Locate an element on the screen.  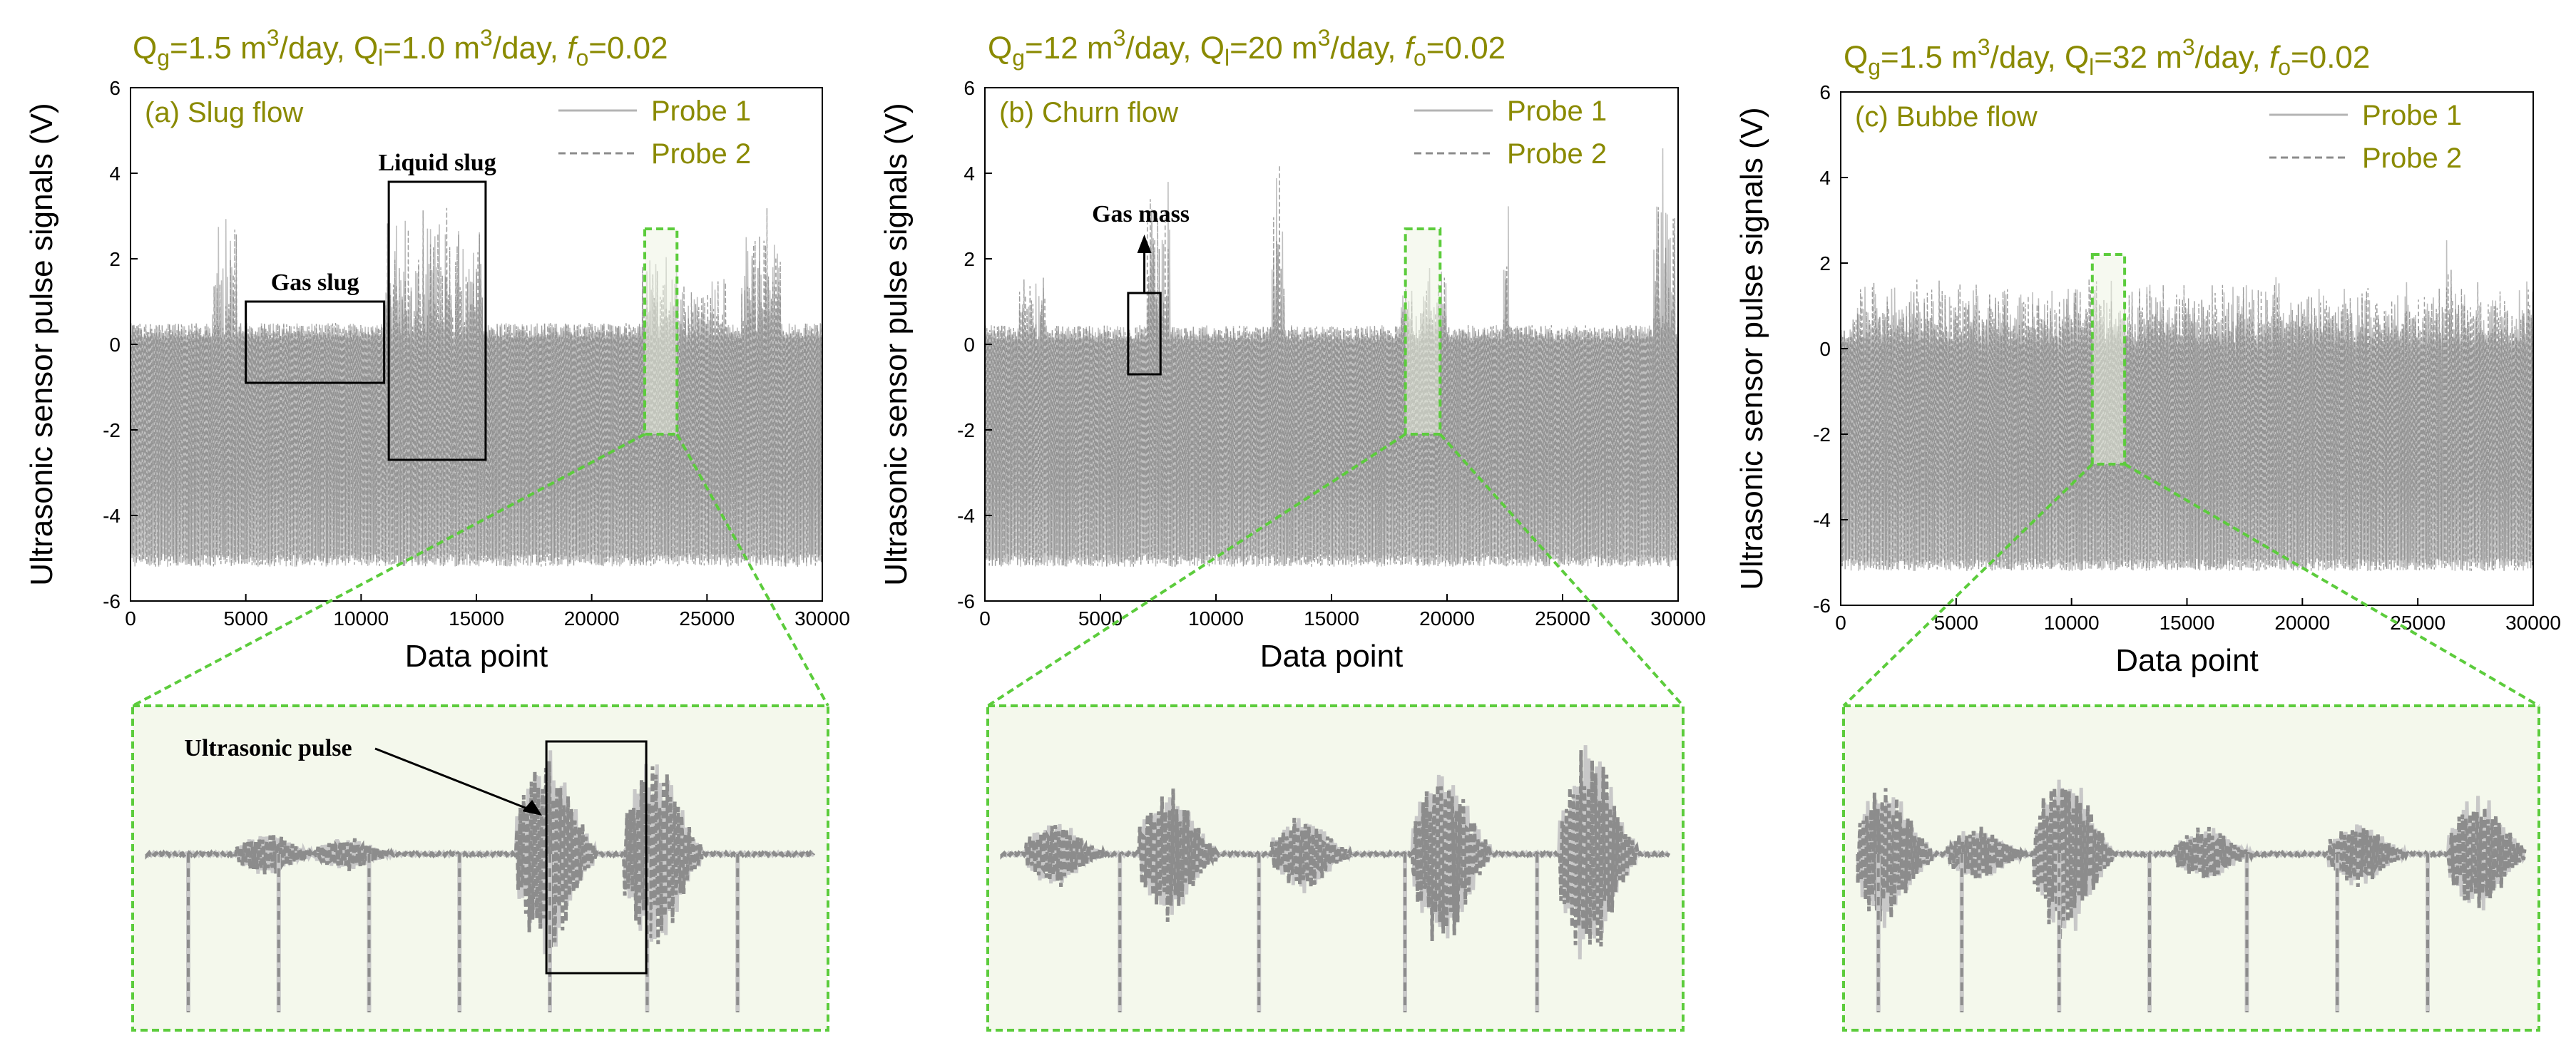
annotation-label: Gas slug is located at coordinates (315, 282).